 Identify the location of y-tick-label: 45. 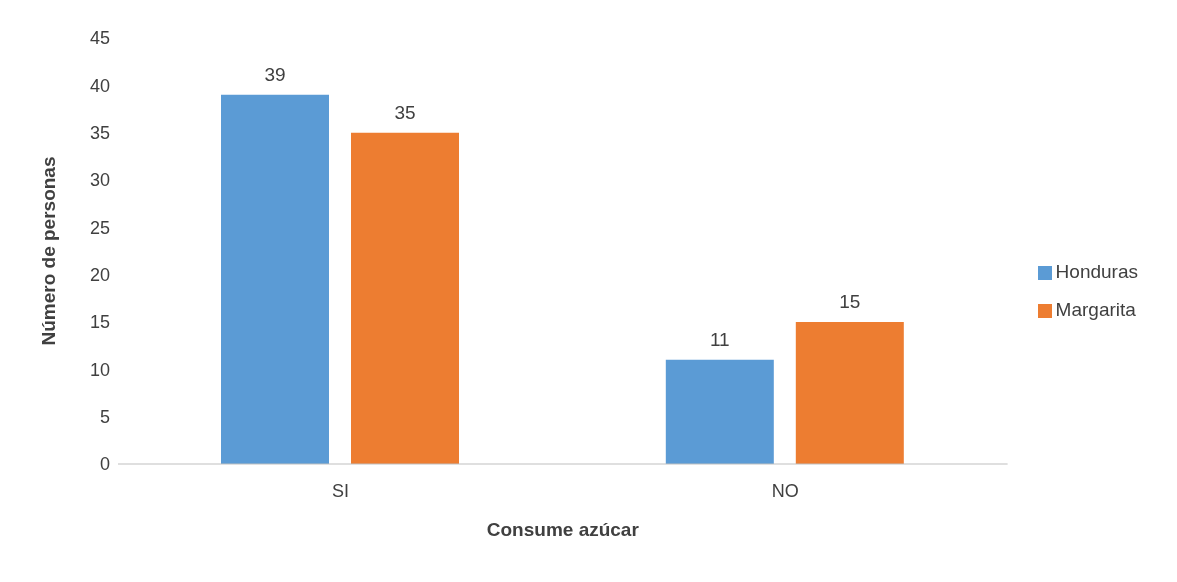
(99, 38).